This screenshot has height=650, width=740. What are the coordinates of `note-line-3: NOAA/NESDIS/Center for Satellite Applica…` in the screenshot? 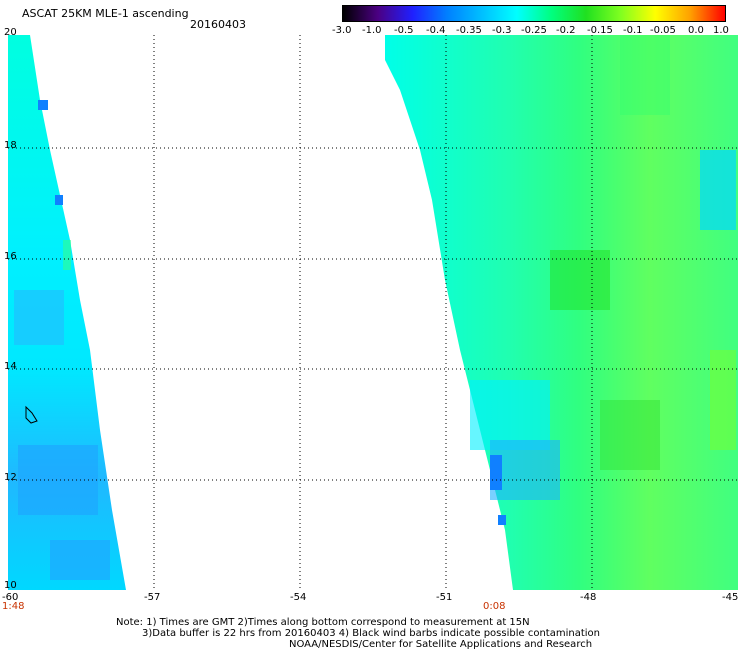 It's located at (441, 644).